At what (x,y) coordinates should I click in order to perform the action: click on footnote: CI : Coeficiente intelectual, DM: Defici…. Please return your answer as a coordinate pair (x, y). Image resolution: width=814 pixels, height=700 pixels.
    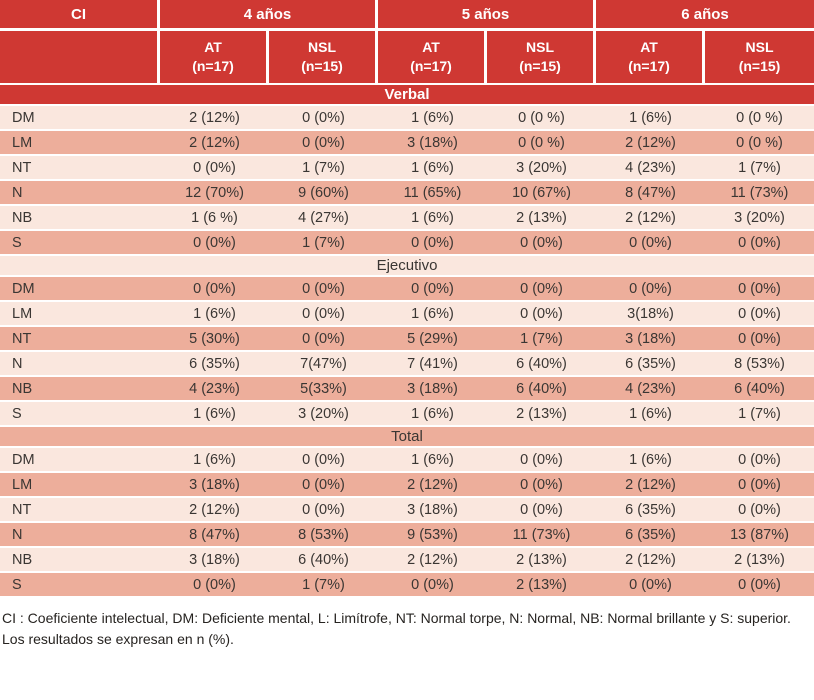
    Looking at the image, I should click on (396, 628).